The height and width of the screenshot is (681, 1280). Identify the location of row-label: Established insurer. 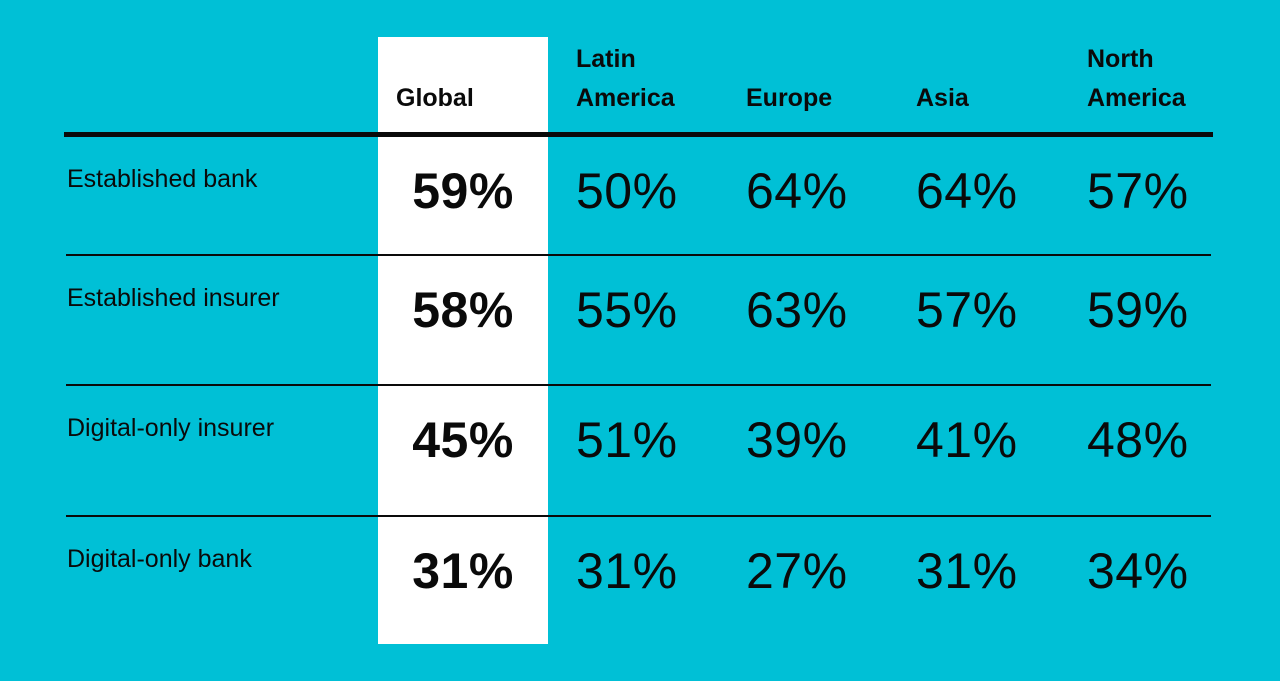
(173, 298).